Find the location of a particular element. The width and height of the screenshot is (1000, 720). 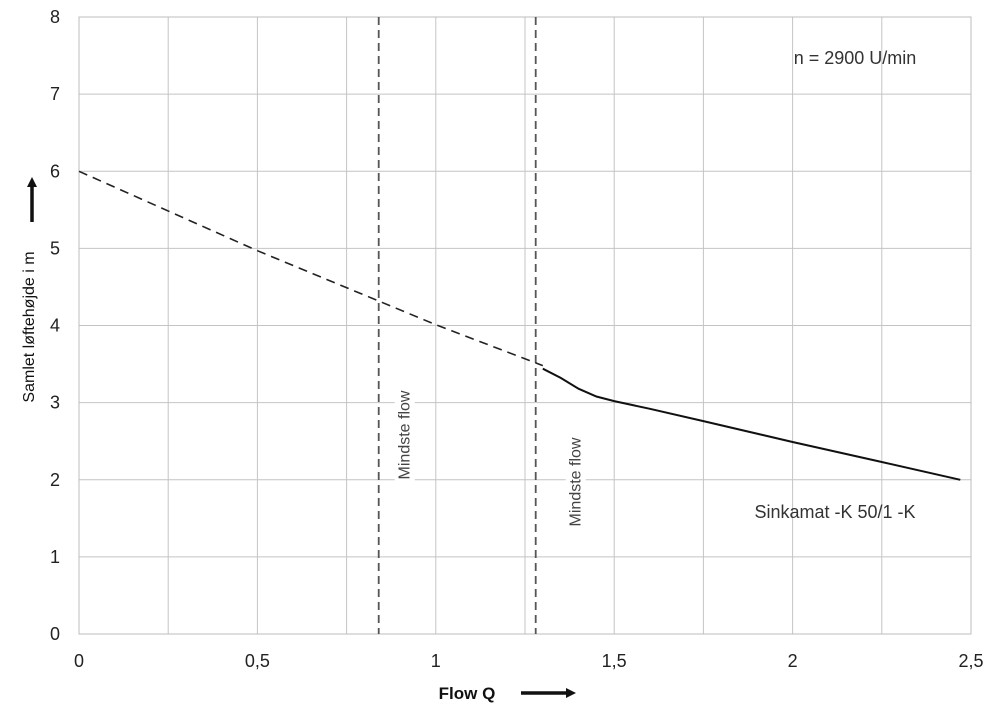

speed-annotation: n = 2900 U/min is located at coordinates (855, 58).